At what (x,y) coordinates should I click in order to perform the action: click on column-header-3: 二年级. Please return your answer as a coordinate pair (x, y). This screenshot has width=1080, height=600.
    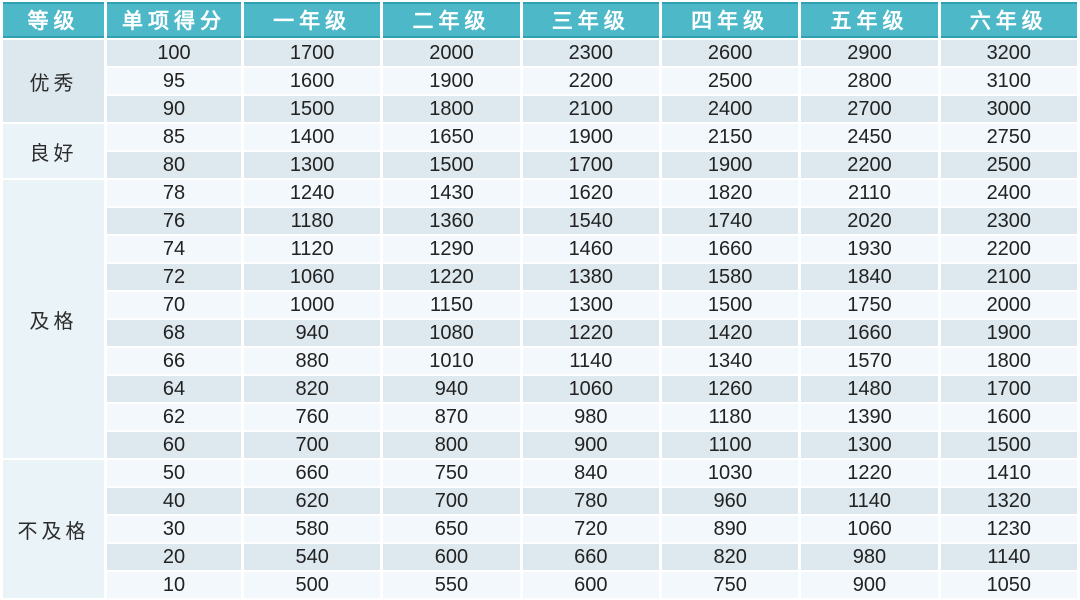
    Looking at the image, I should click on (451, 20).